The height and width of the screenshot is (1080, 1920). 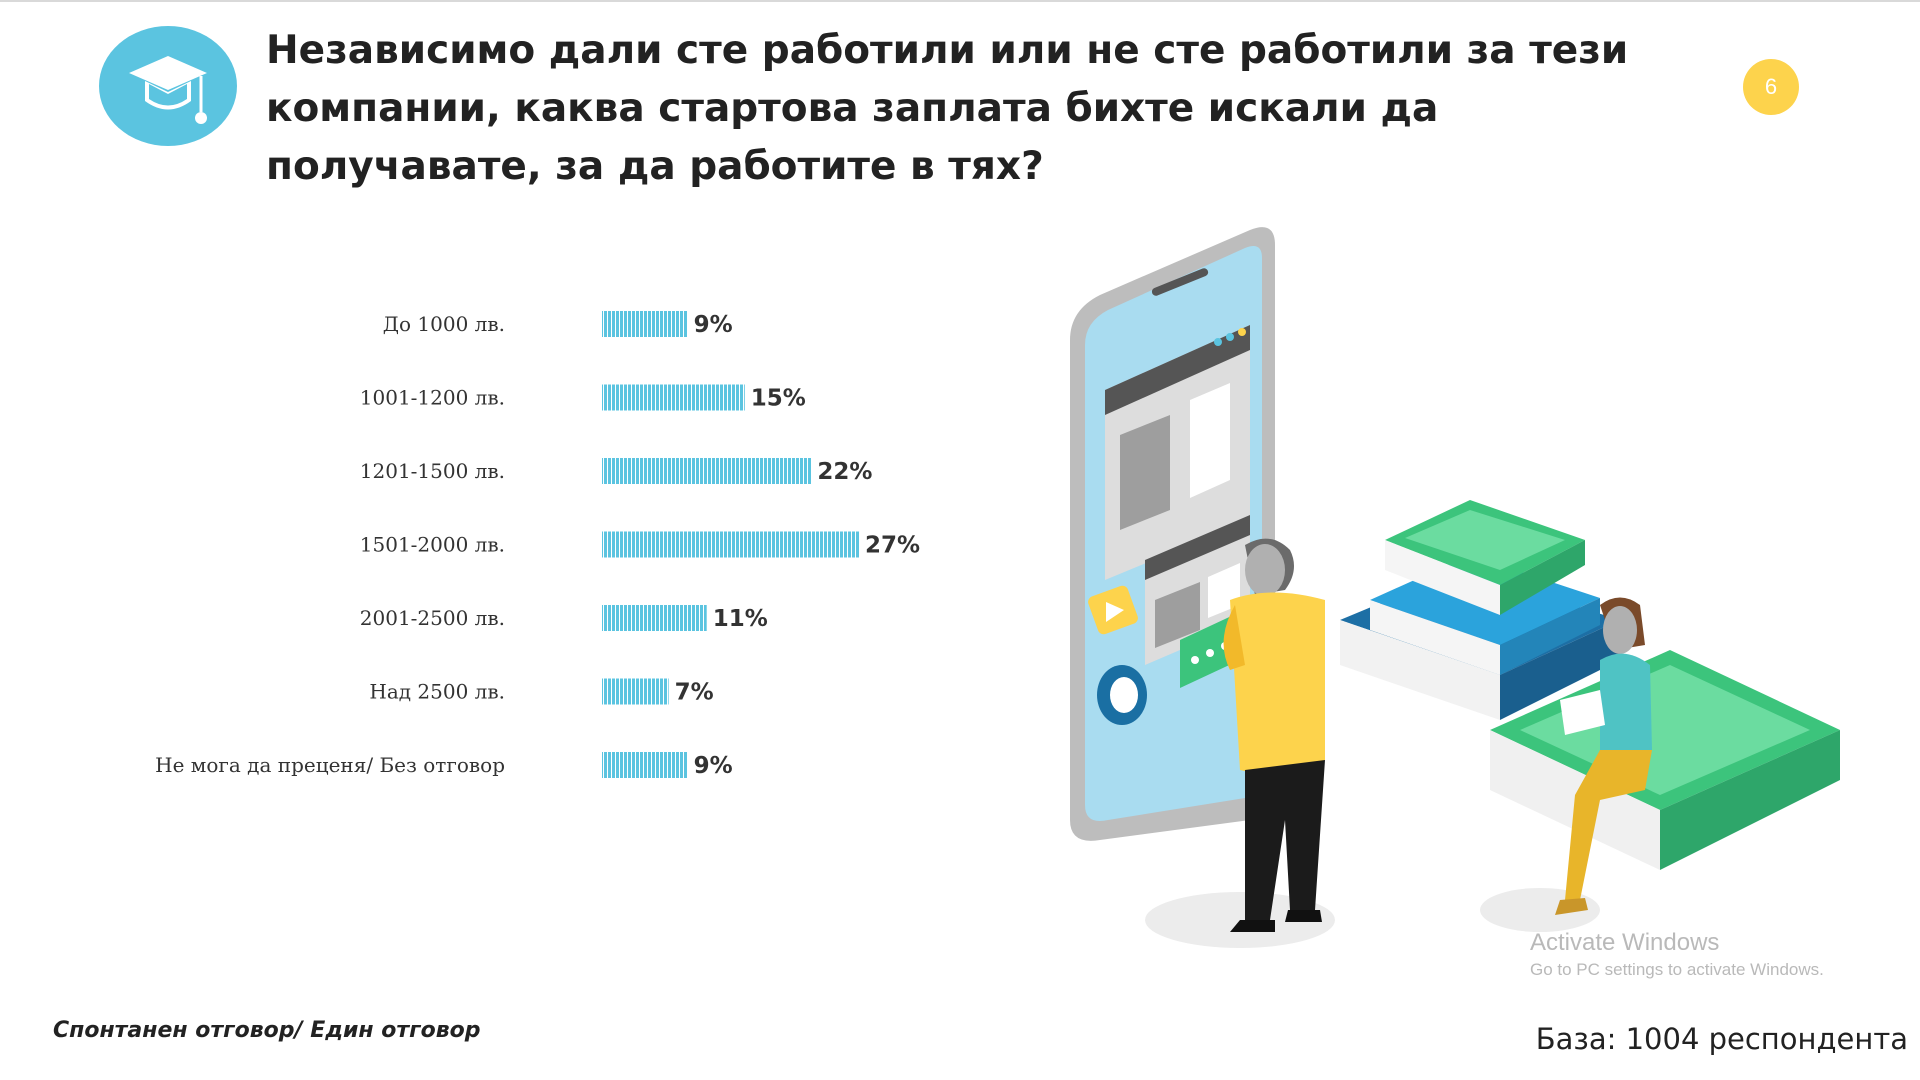 I want to click on page-number-badge: 6, so click(x=1771, y=87).